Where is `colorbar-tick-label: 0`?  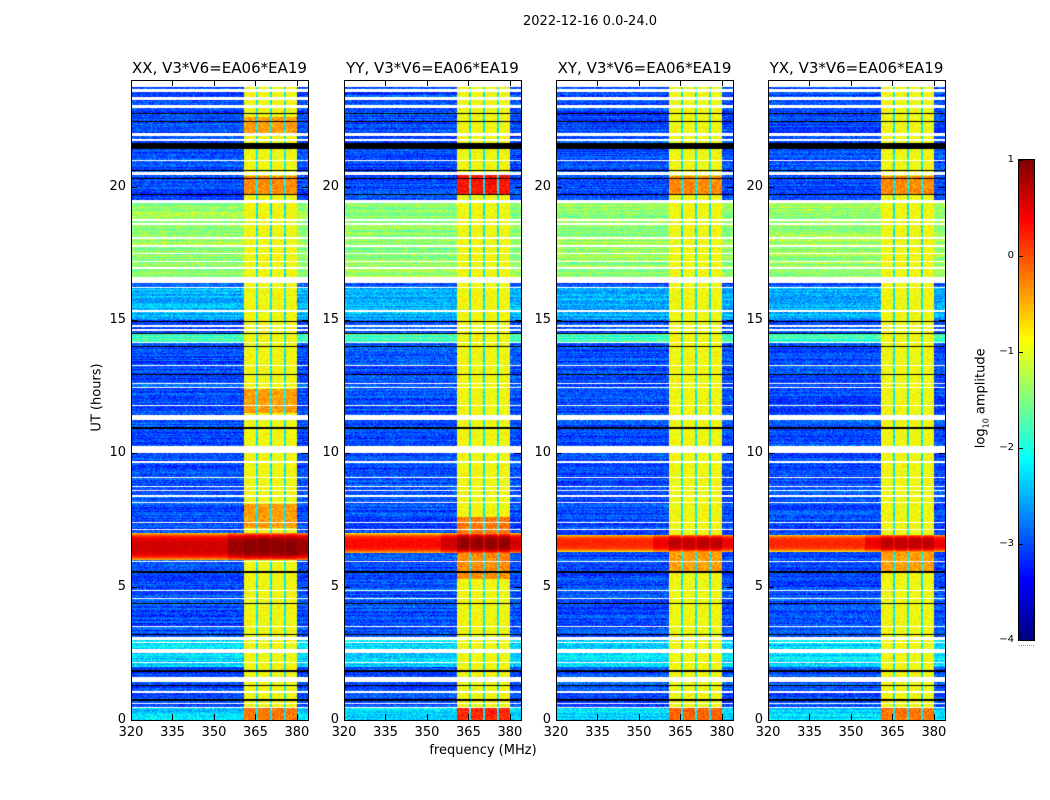
colorbar-tick-label: 0 is located at coordinates (1010, 255).